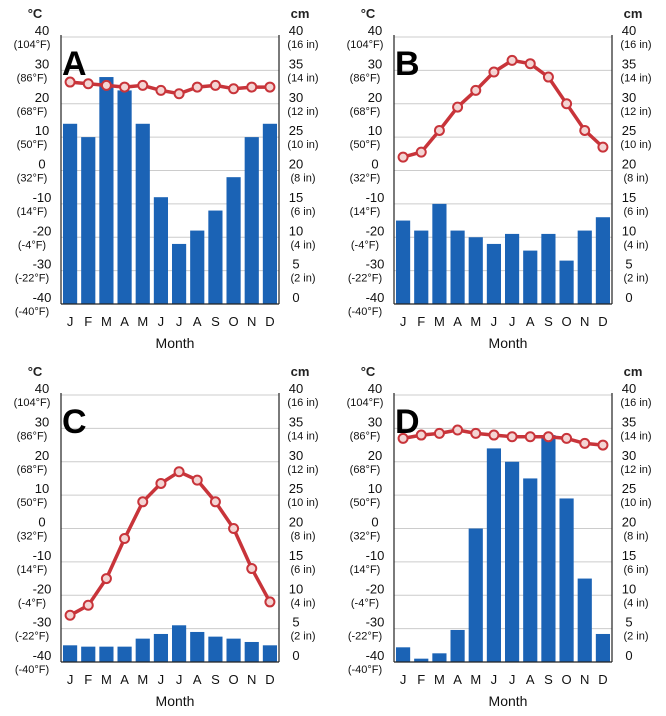 The image size is (666, 716). Describe the element at coordinates (629, 421) in the screenshot. I see `precip-tick-label: 35` at that location.